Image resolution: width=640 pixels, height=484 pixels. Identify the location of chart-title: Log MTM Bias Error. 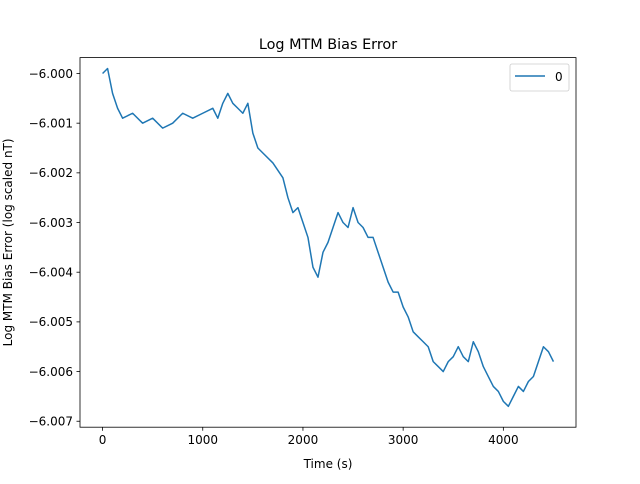
(328, 45).